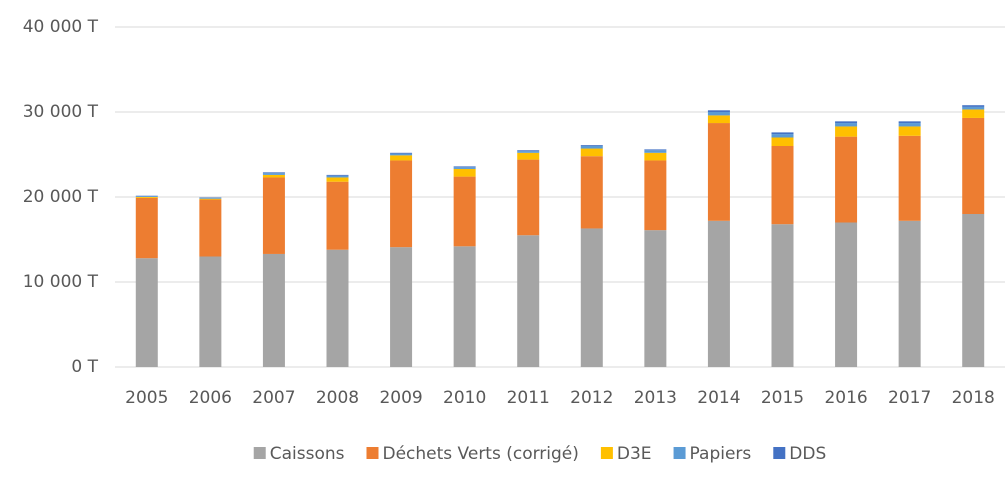  Describe the element at coordinates (146, 398) in the screenshot. I see `x-tick-label: 2005` at that location.